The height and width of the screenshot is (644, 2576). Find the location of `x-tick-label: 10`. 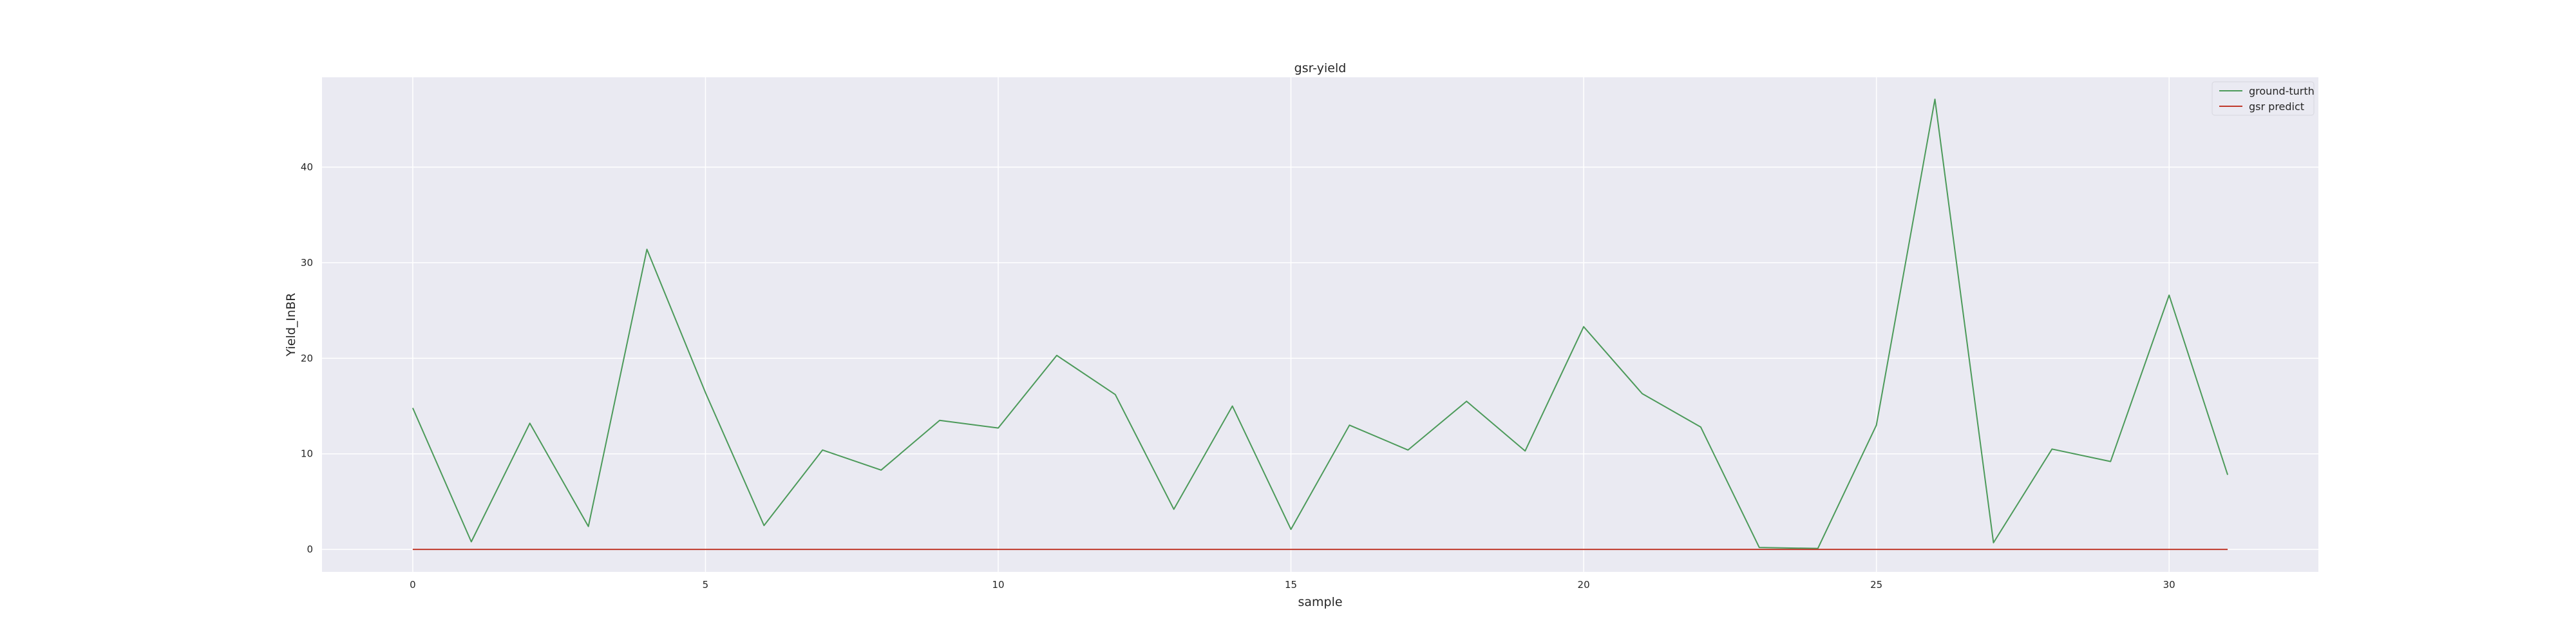

x-tick-label: 10 is located at coordinates (998, 585).